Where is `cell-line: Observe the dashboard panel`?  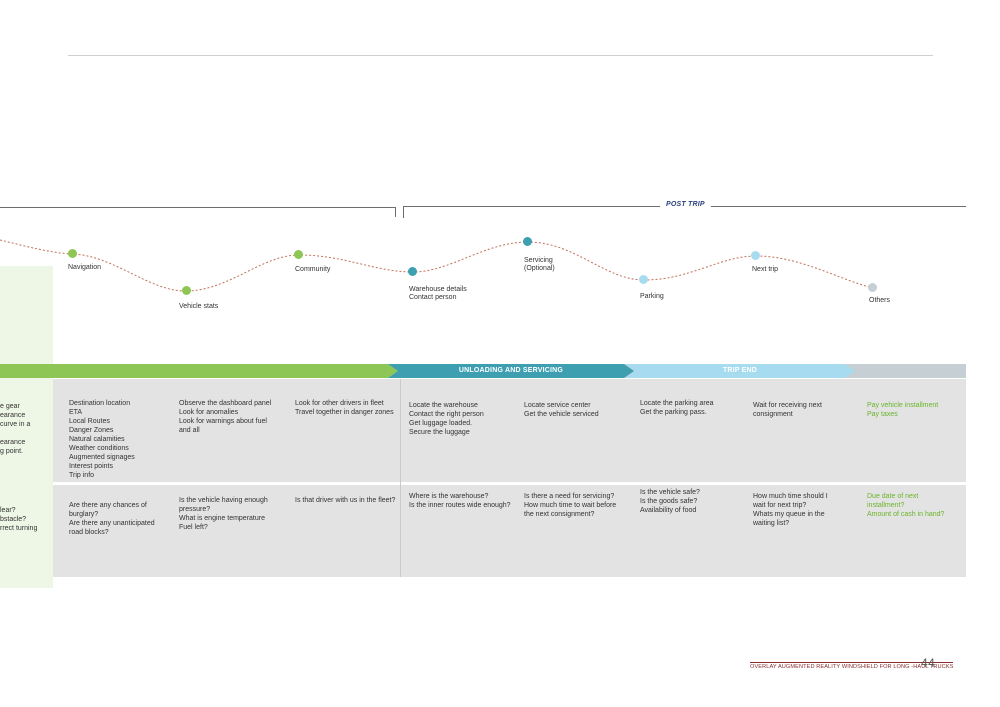 cell-line: Observe the dashboard panel is located at coordinates (225, 403).